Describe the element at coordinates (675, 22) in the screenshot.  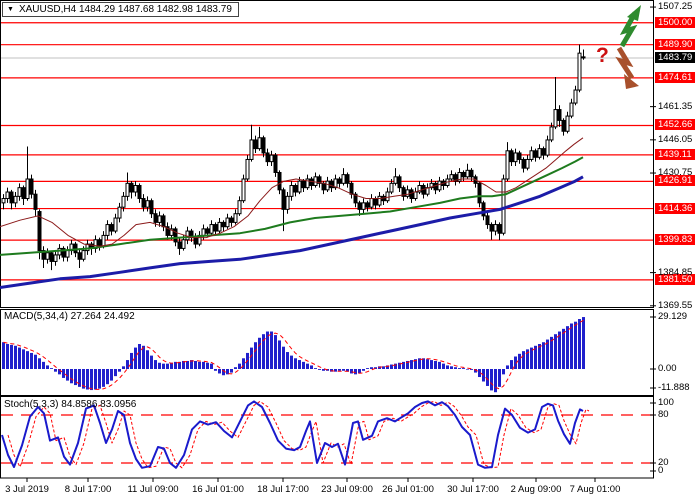
I see `price-level-label: 1500.00` at that location.